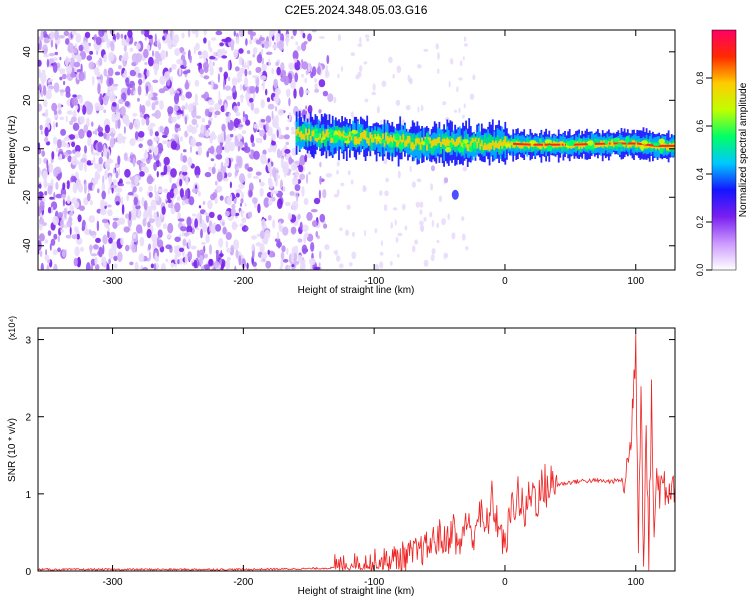 The width and height of the screenshot is (750, 600). What do you see at coordinates (635, 582) in the screenshot?
I see `snr-xtick-label: 100` at bounding box center [635, 582].